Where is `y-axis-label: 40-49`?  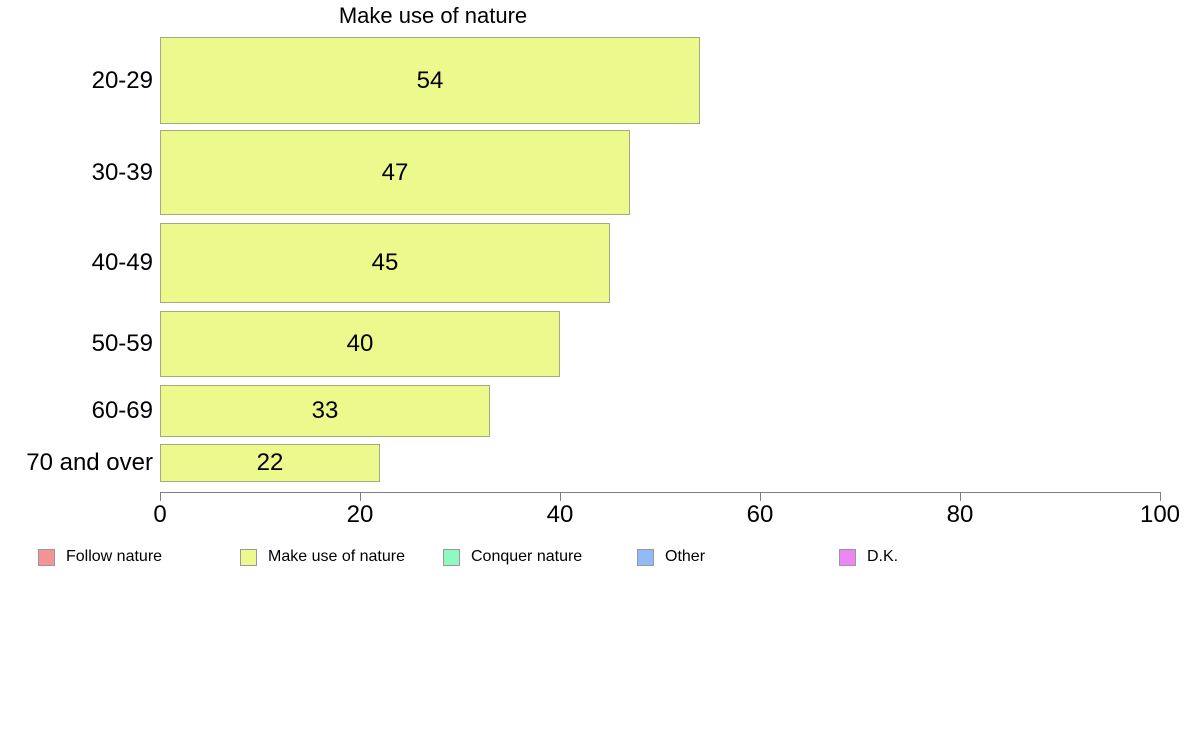 y-axis-label: 40-49 is located at coordinates (122, 262).